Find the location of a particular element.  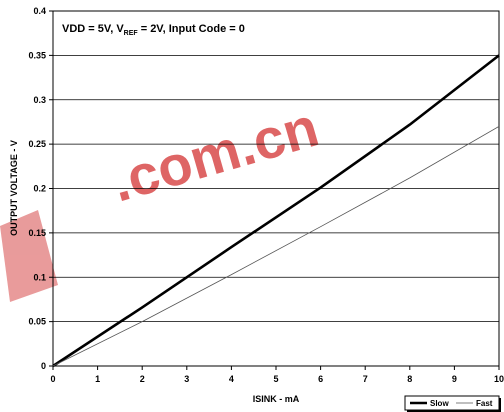

x-tick-label: 6 is located at coordinates (320, 379).